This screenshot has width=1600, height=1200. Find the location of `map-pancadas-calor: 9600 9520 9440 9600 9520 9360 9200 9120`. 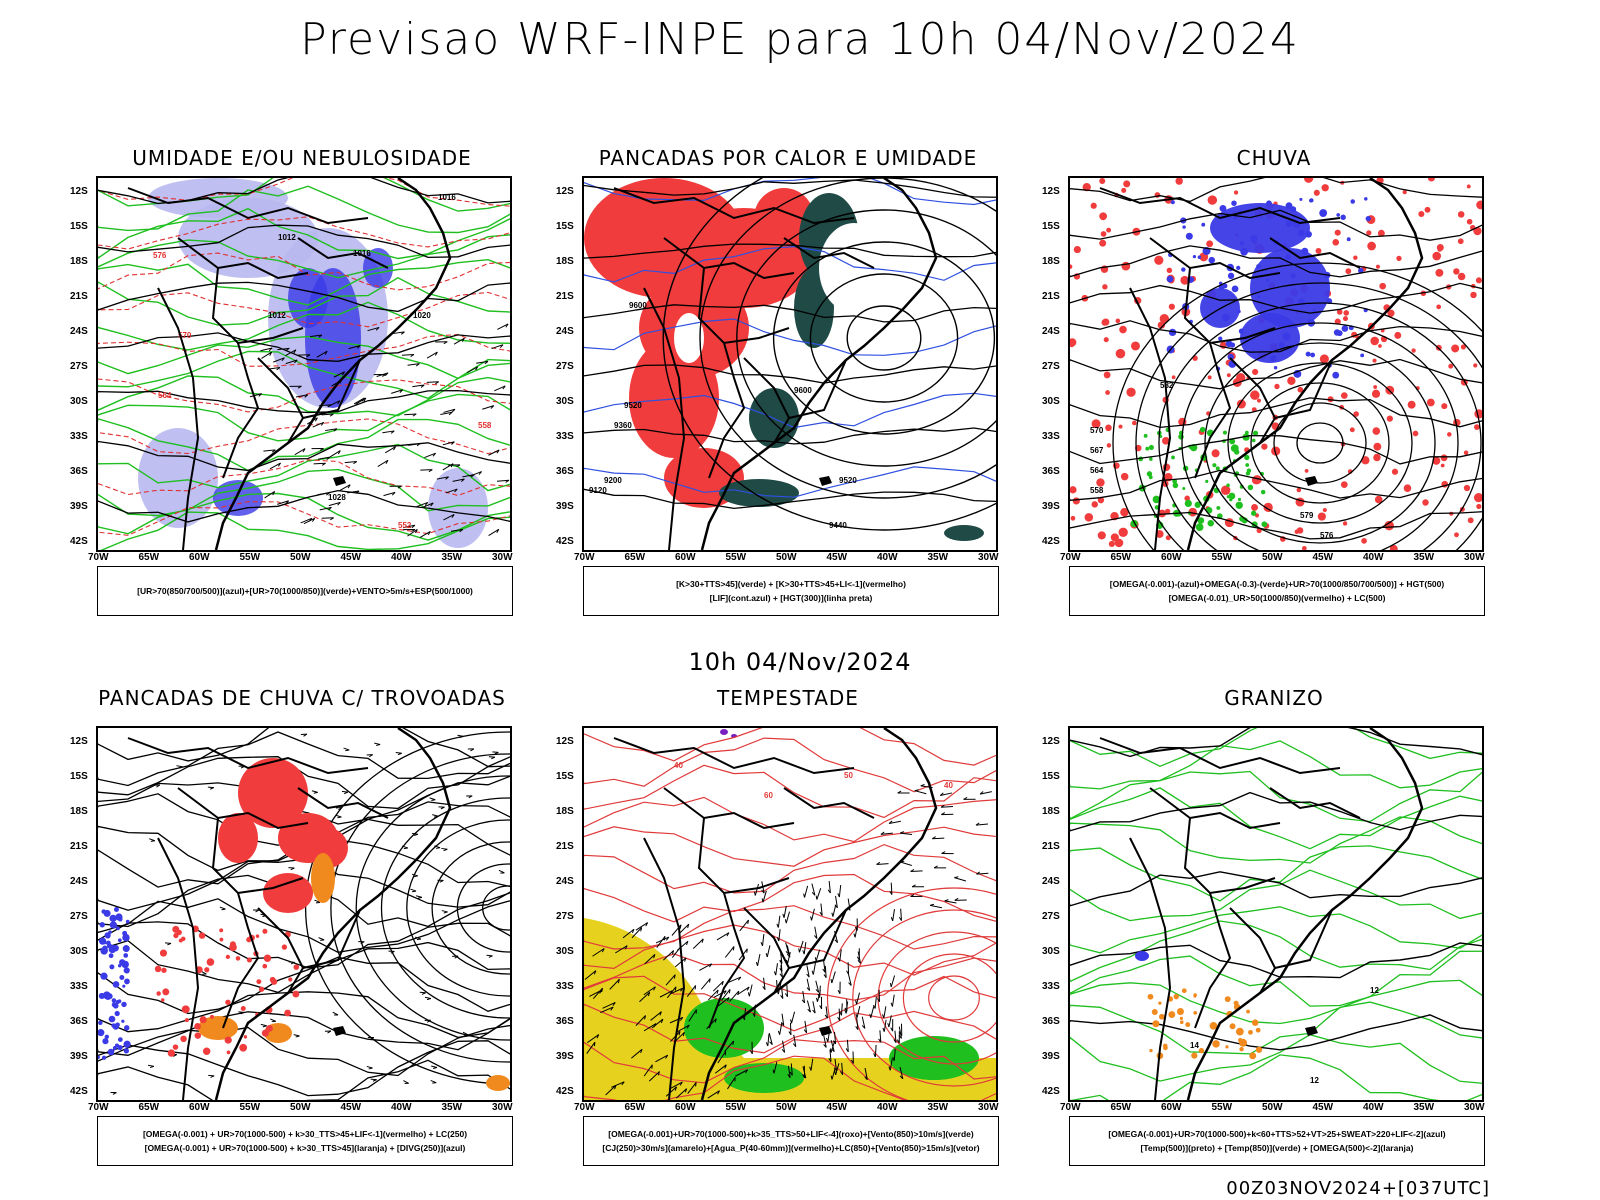

map-pancadas-calor: 9600 9520 9440 9600 9520 9360 9200 9120 is located at coordinates (790, 364).